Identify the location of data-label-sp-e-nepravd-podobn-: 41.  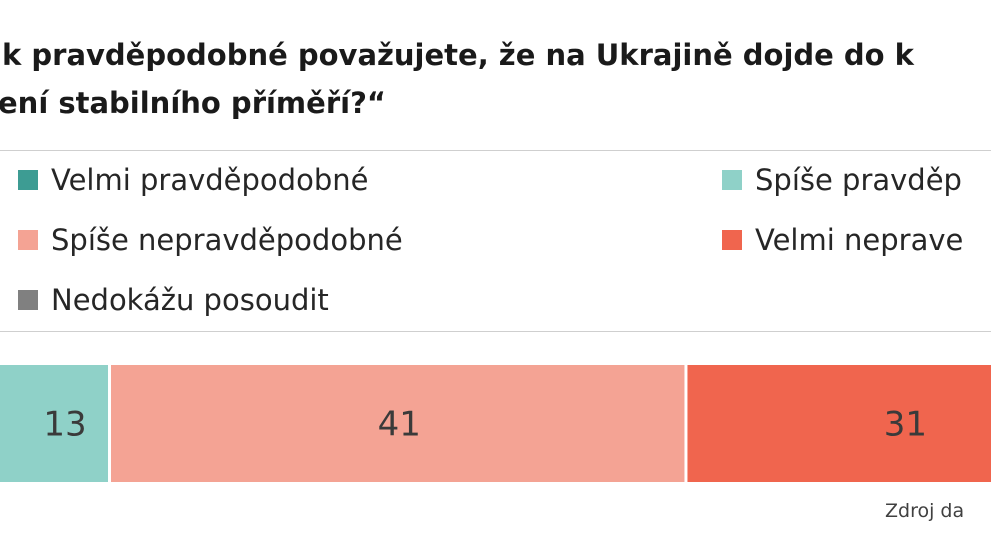
(399, 425).